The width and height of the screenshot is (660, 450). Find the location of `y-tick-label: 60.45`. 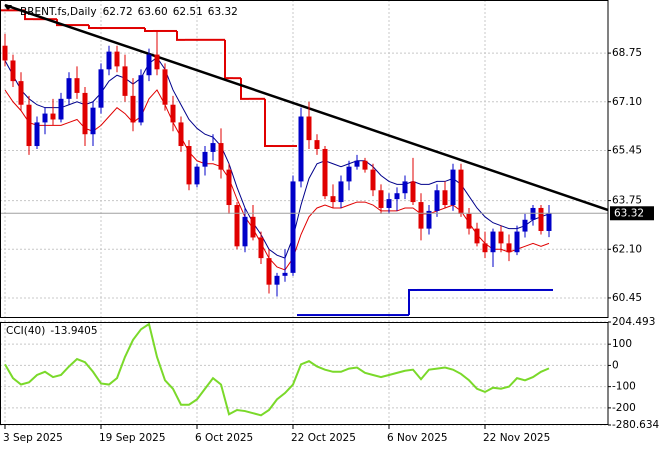

y-tick-label: 60.45 is located at coordinates (627, 298).